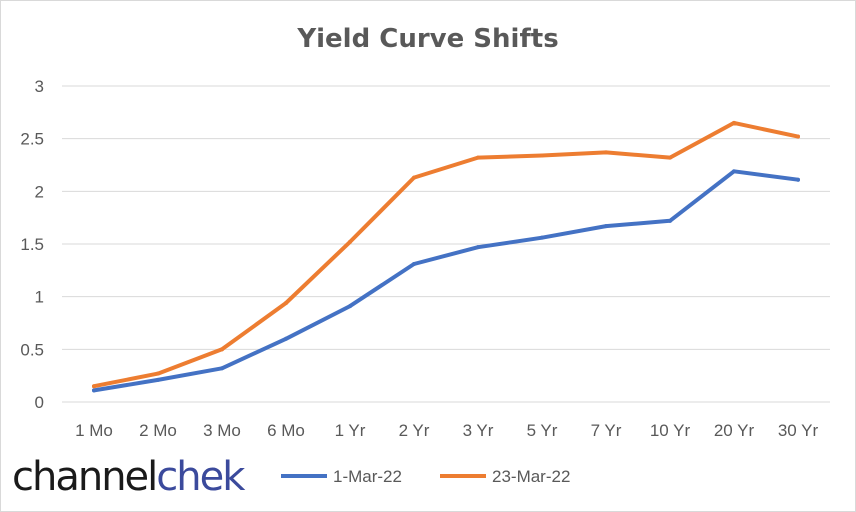 The image size is (856, 512). Describe the element at coordinates (39, 402) in the screenshot. I see `y-tick-label: 0` at that location.